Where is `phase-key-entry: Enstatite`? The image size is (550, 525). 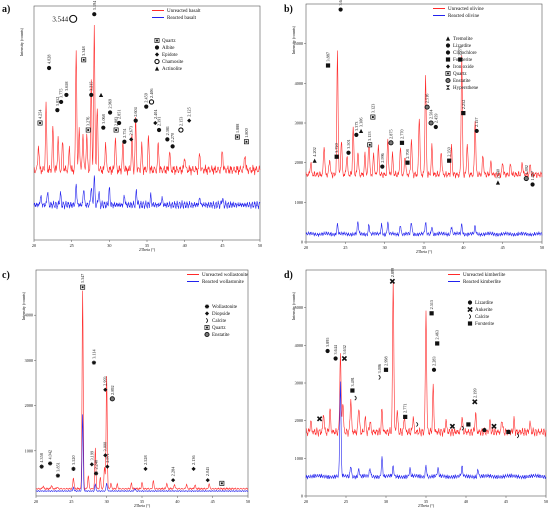 phase-key-entry: Enstatite is located at coordinates (221, 335).